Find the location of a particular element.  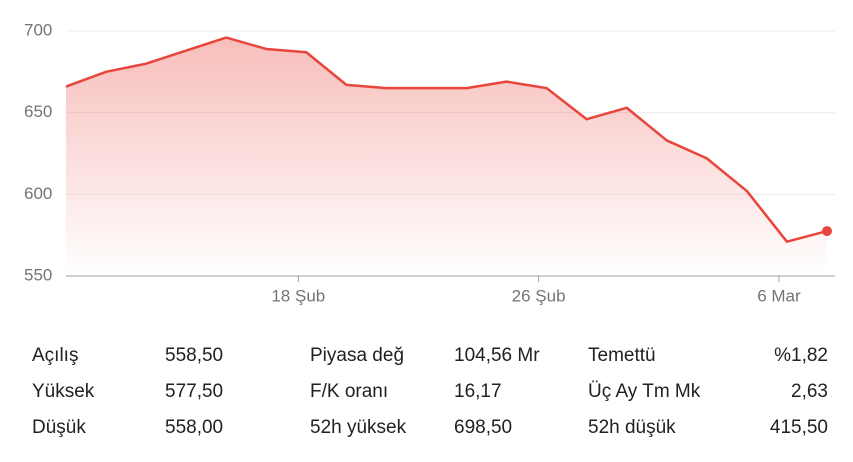

stat-label: Açılış is located at coordinates (55, 355).